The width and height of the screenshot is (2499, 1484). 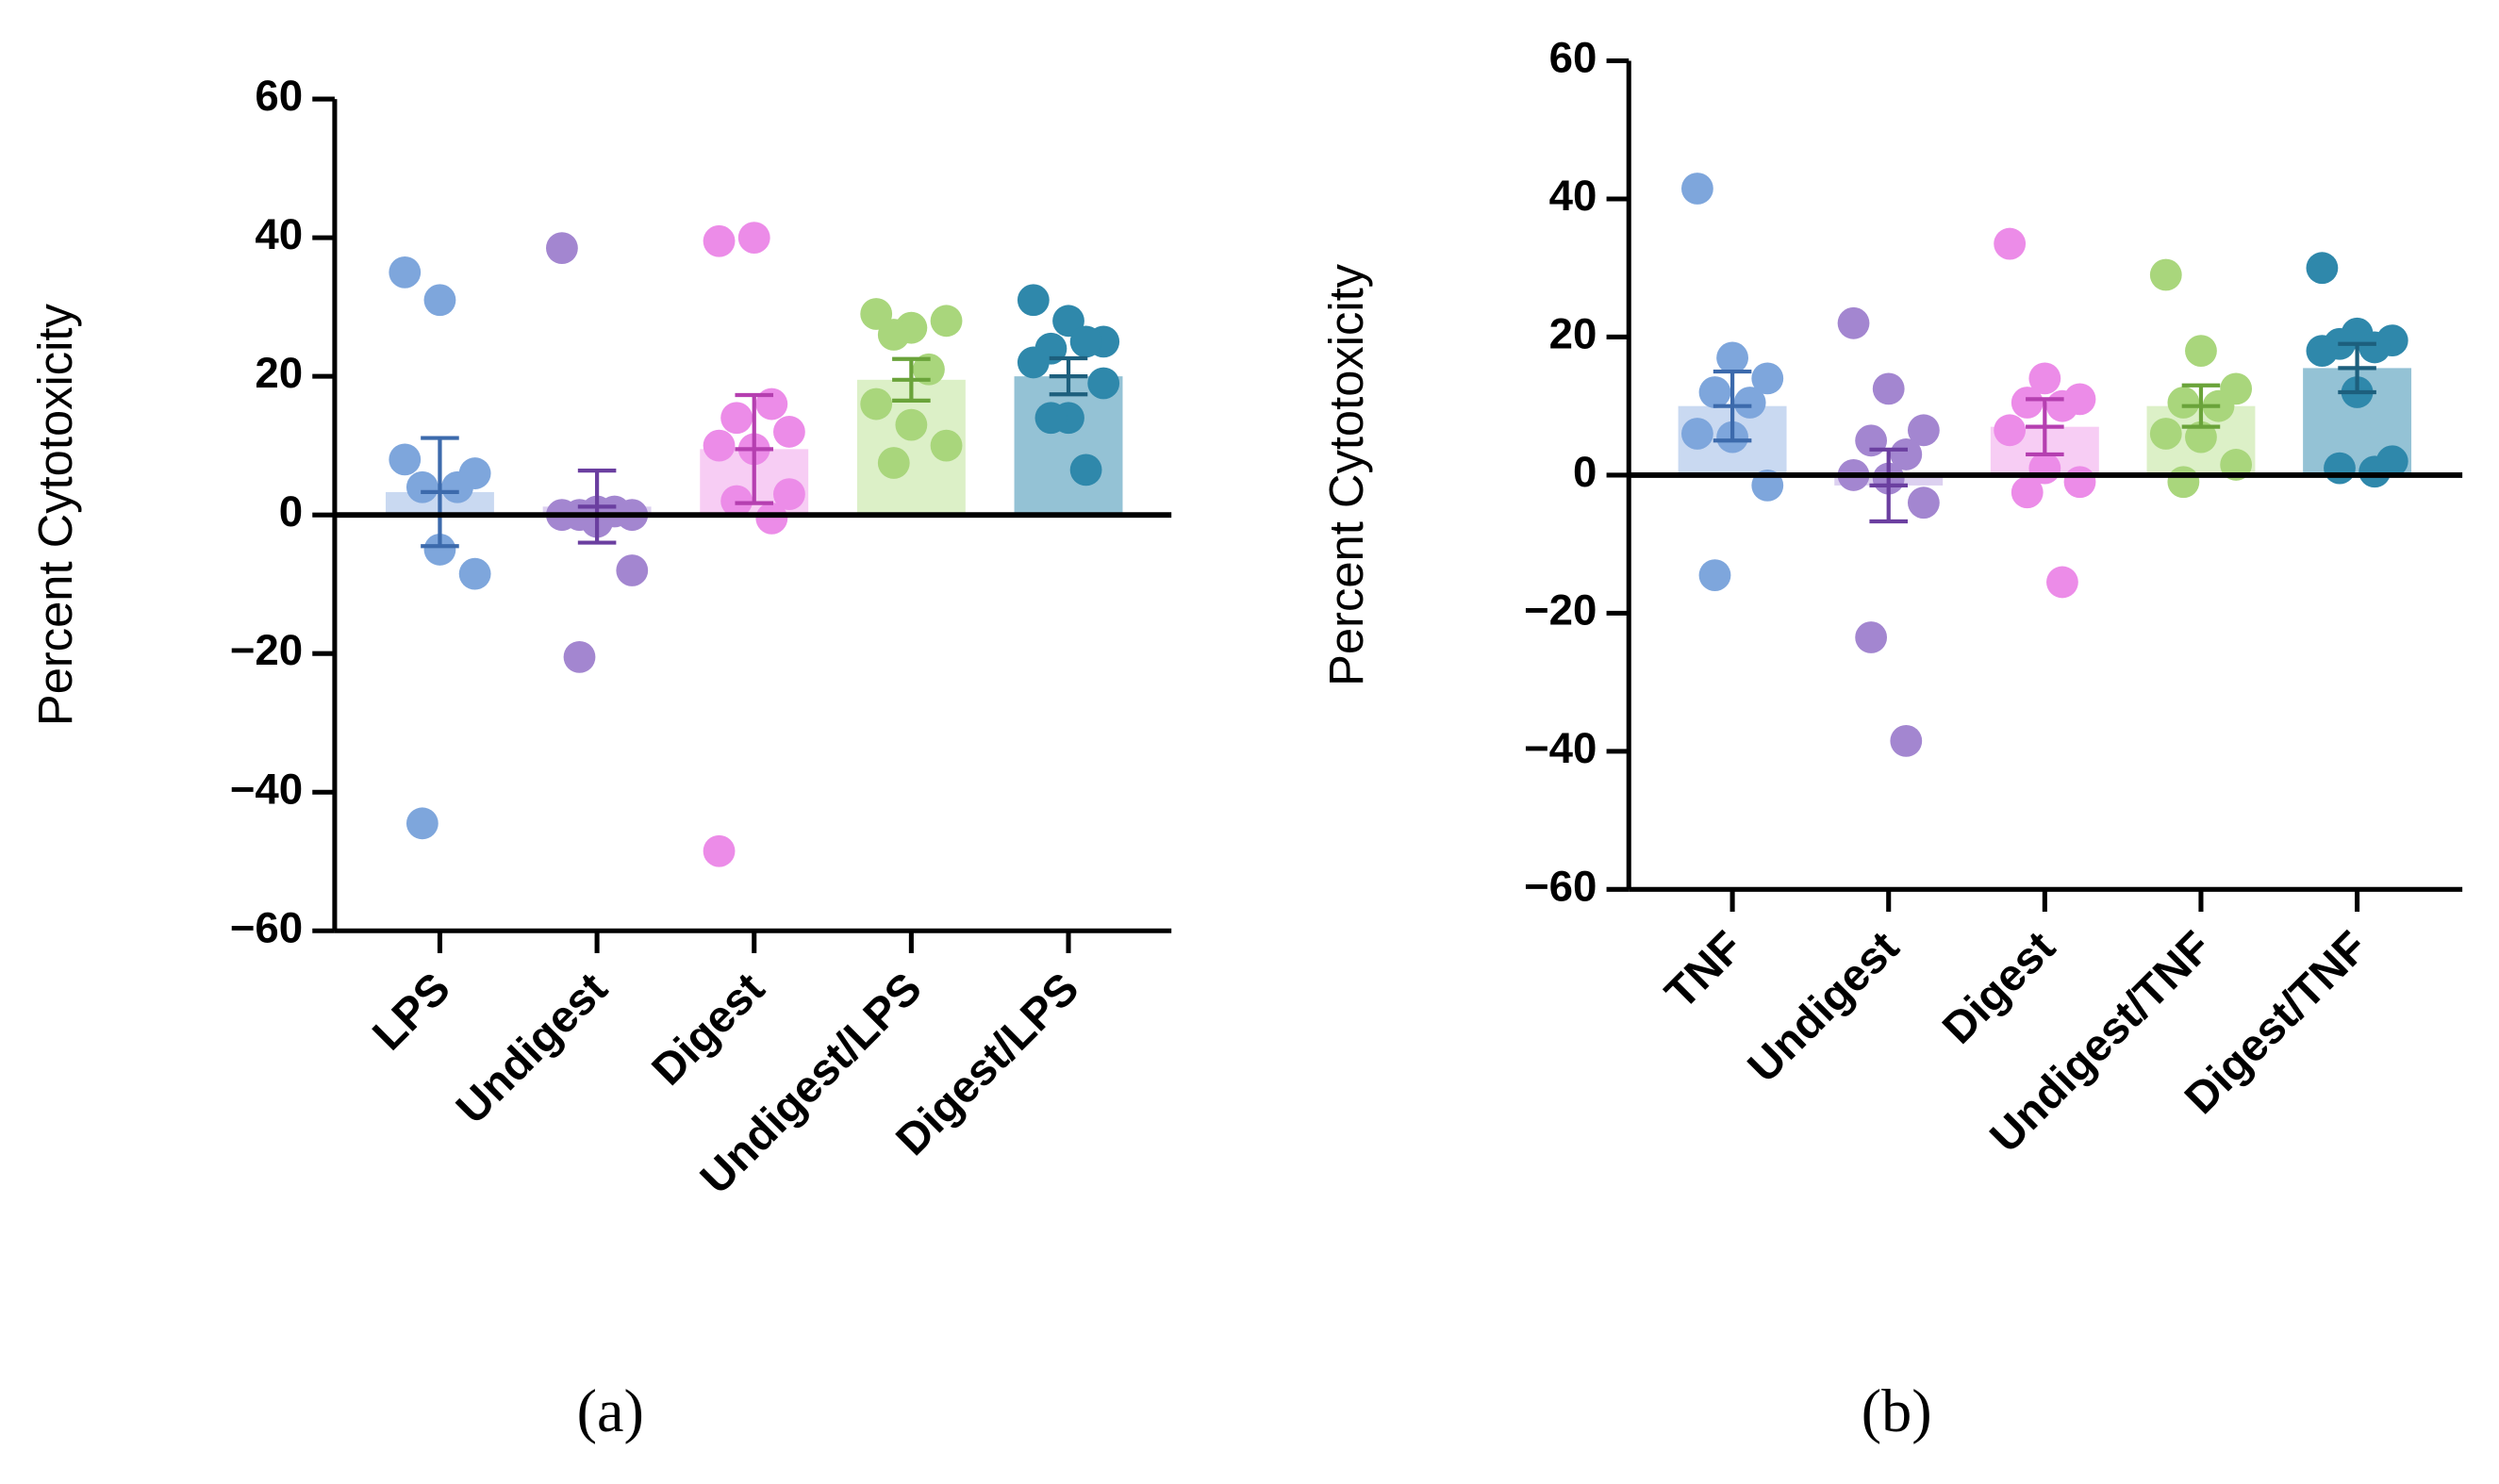 I want to click on panel-label: (a), so click(x=610, y=1410).